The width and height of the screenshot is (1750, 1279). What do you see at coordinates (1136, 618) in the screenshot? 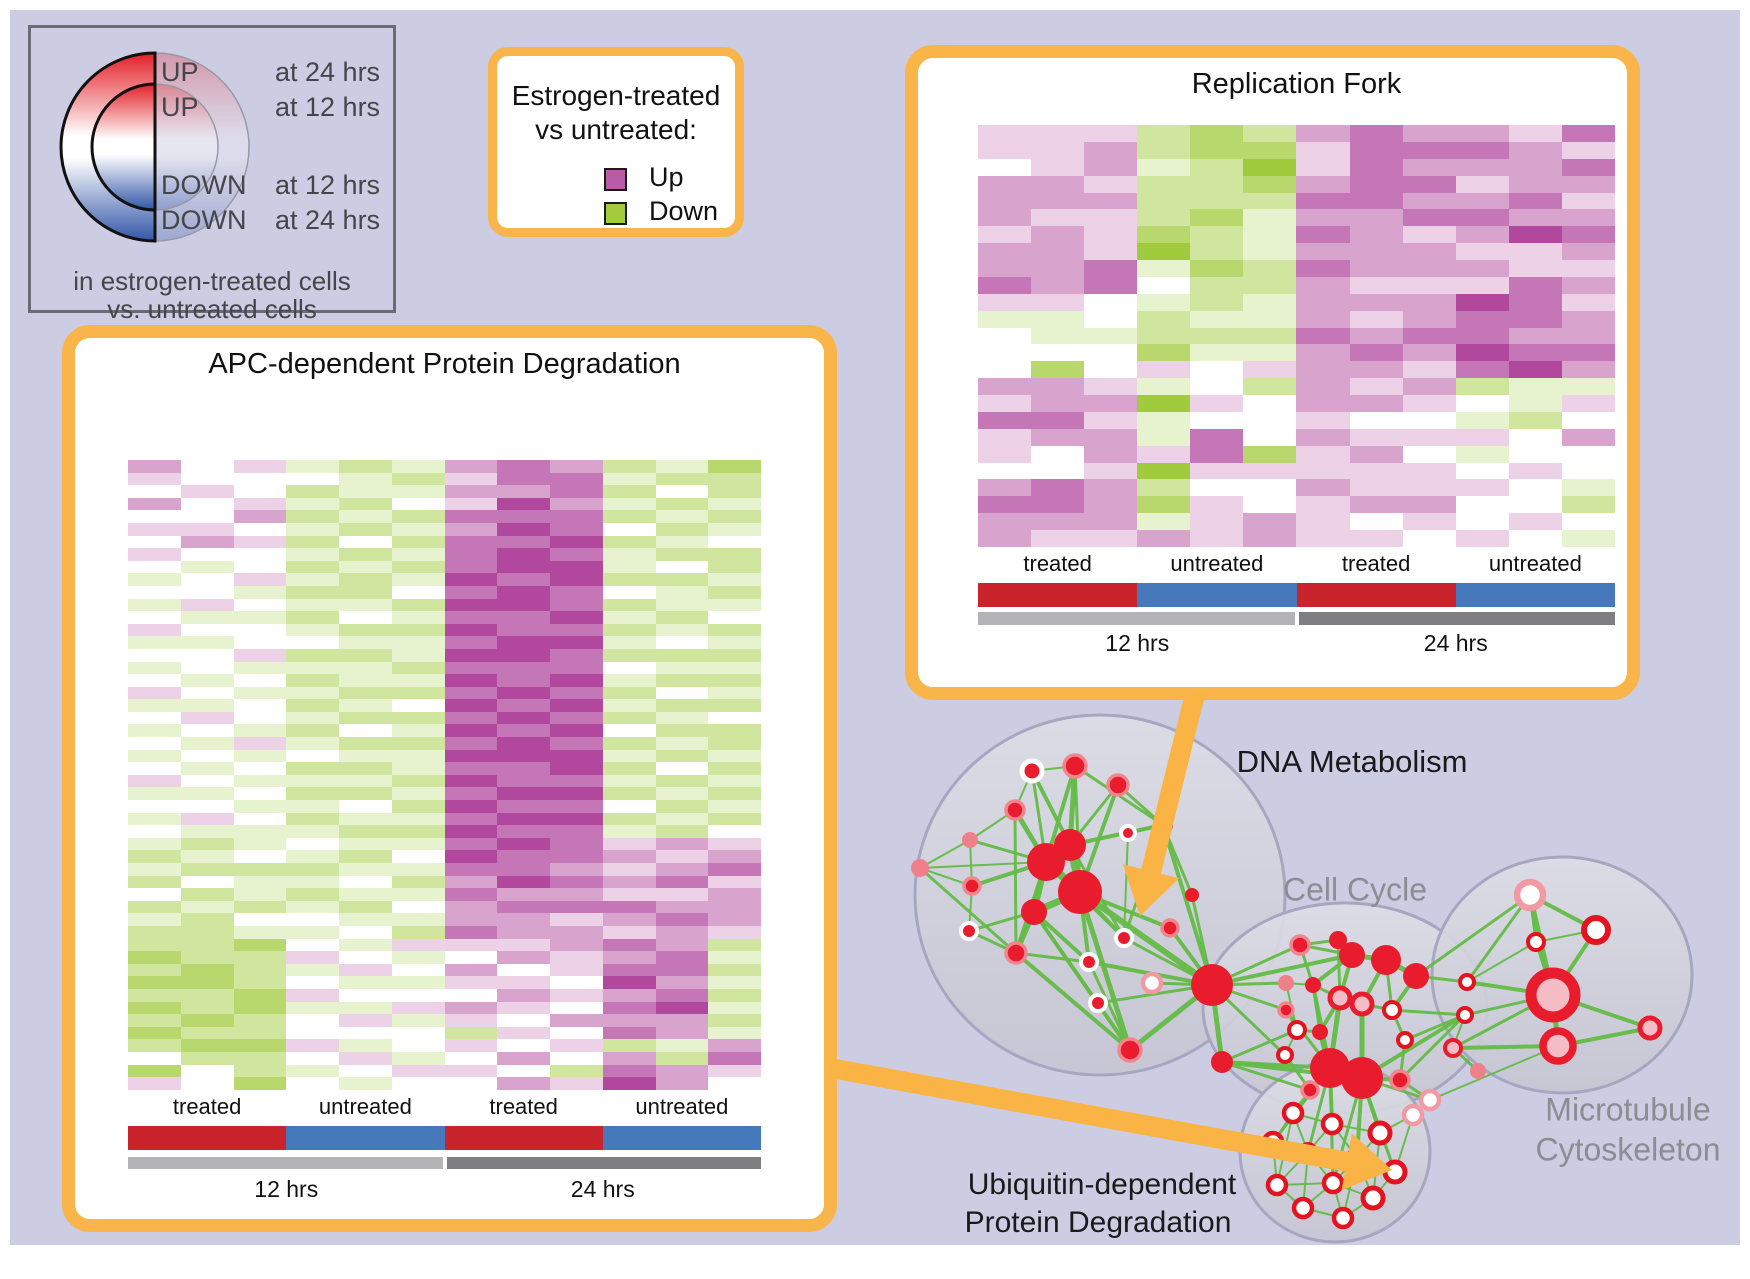
I see `rf-time-bar-12hrs` at bounding box center [1136, 618].